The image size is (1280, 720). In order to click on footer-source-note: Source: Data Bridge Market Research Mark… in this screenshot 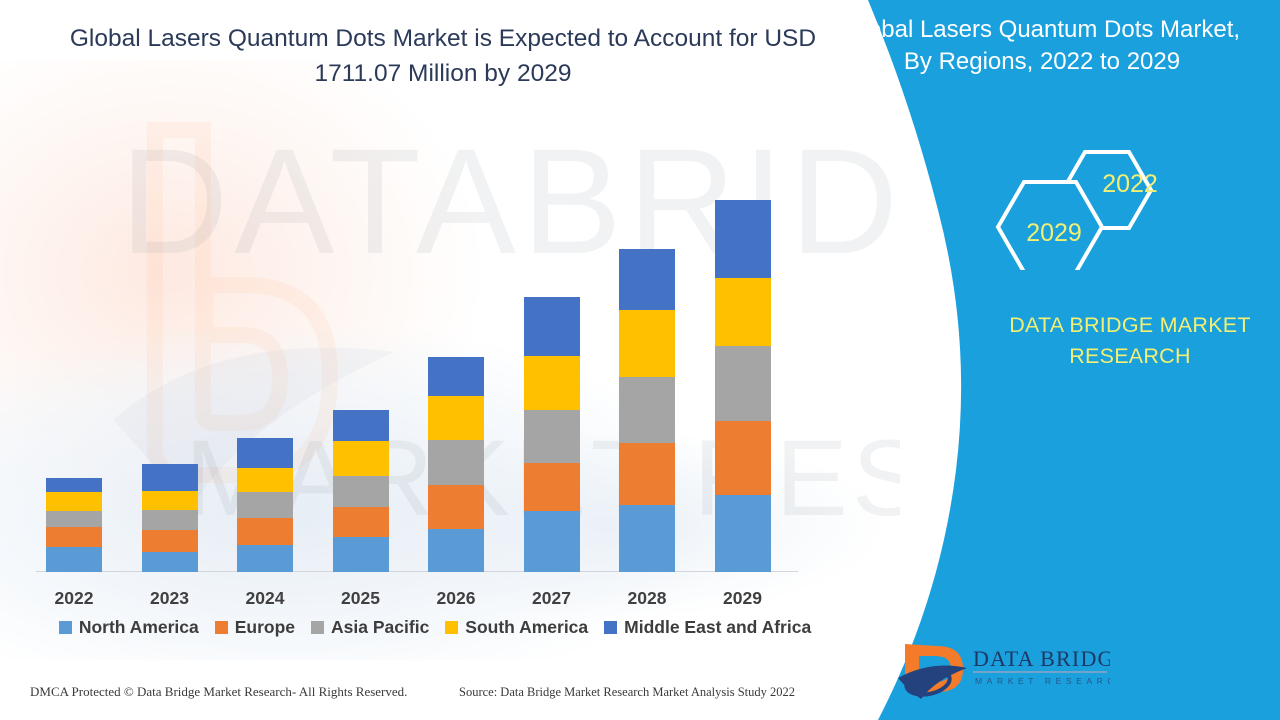, I will do `click(627, 692)`.